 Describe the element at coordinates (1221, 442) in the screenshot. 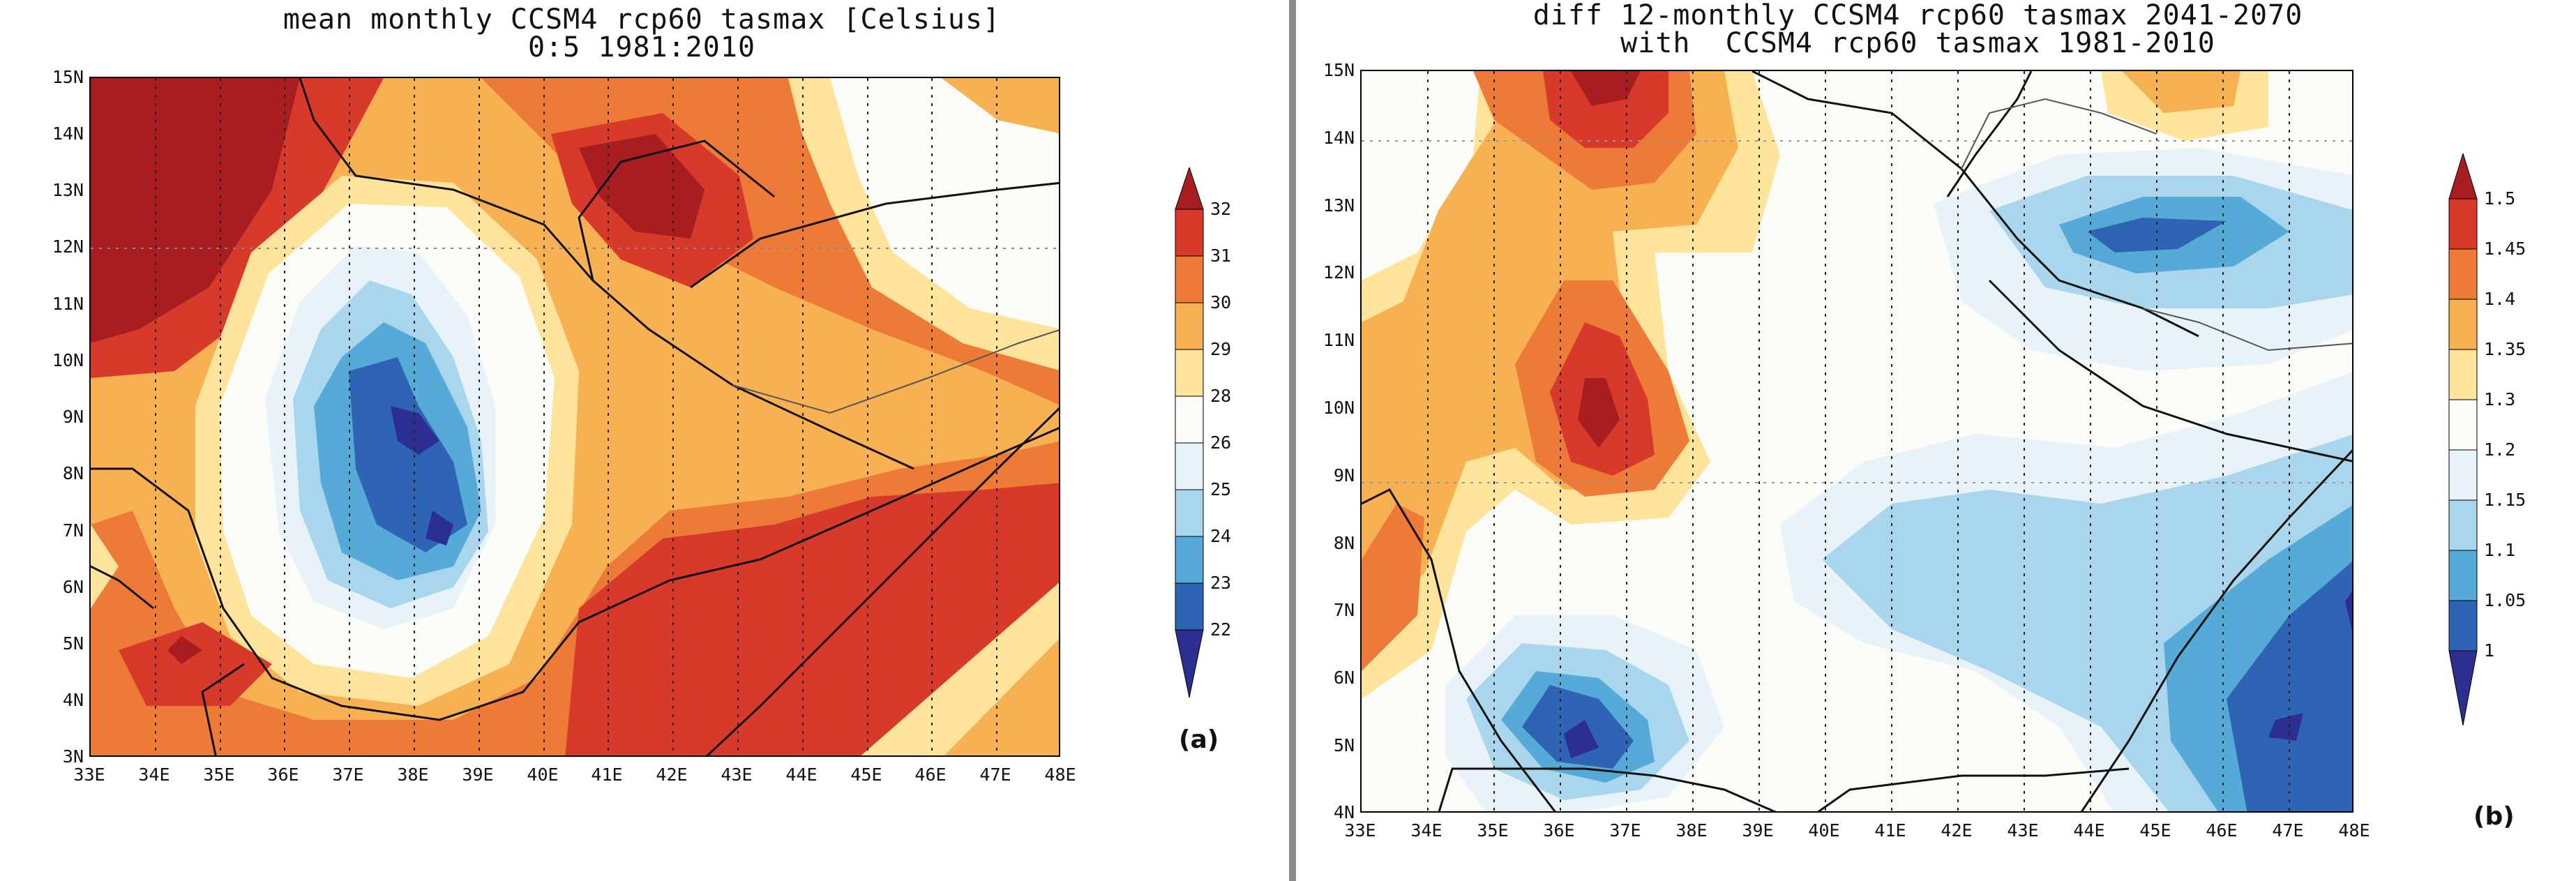

I see `panel-a-colorbar-label: 26` at that location.